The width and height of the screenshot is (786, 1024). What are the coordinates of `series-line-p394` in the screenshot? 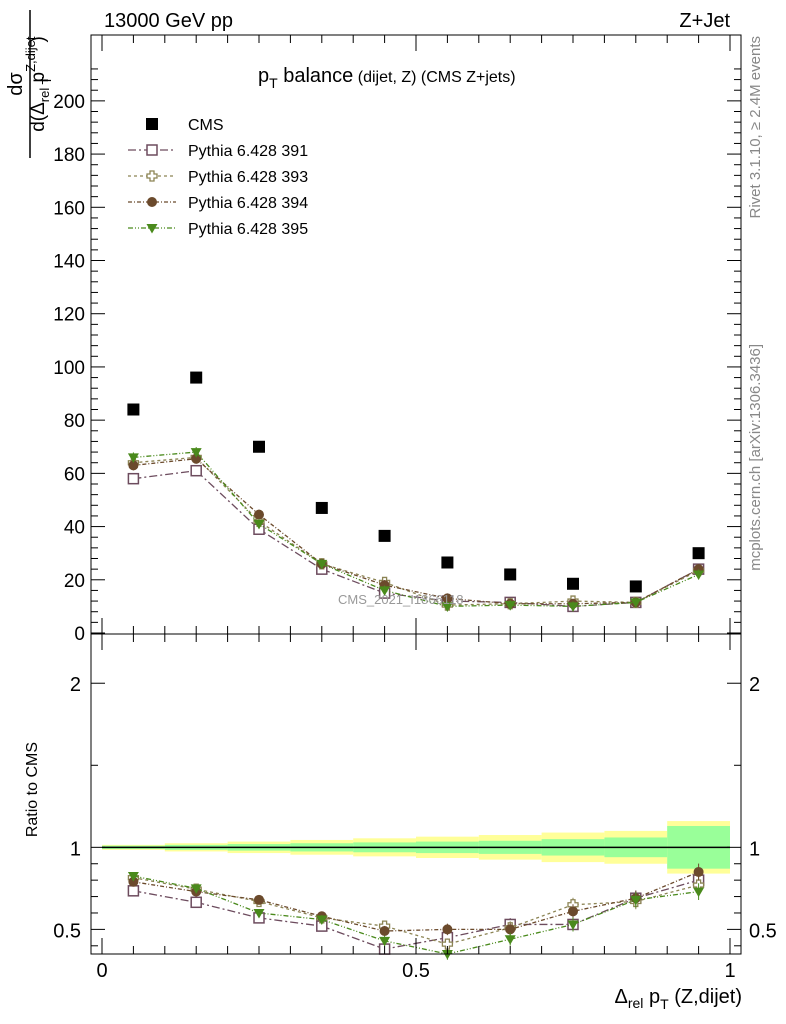 It's located at (416, 531).